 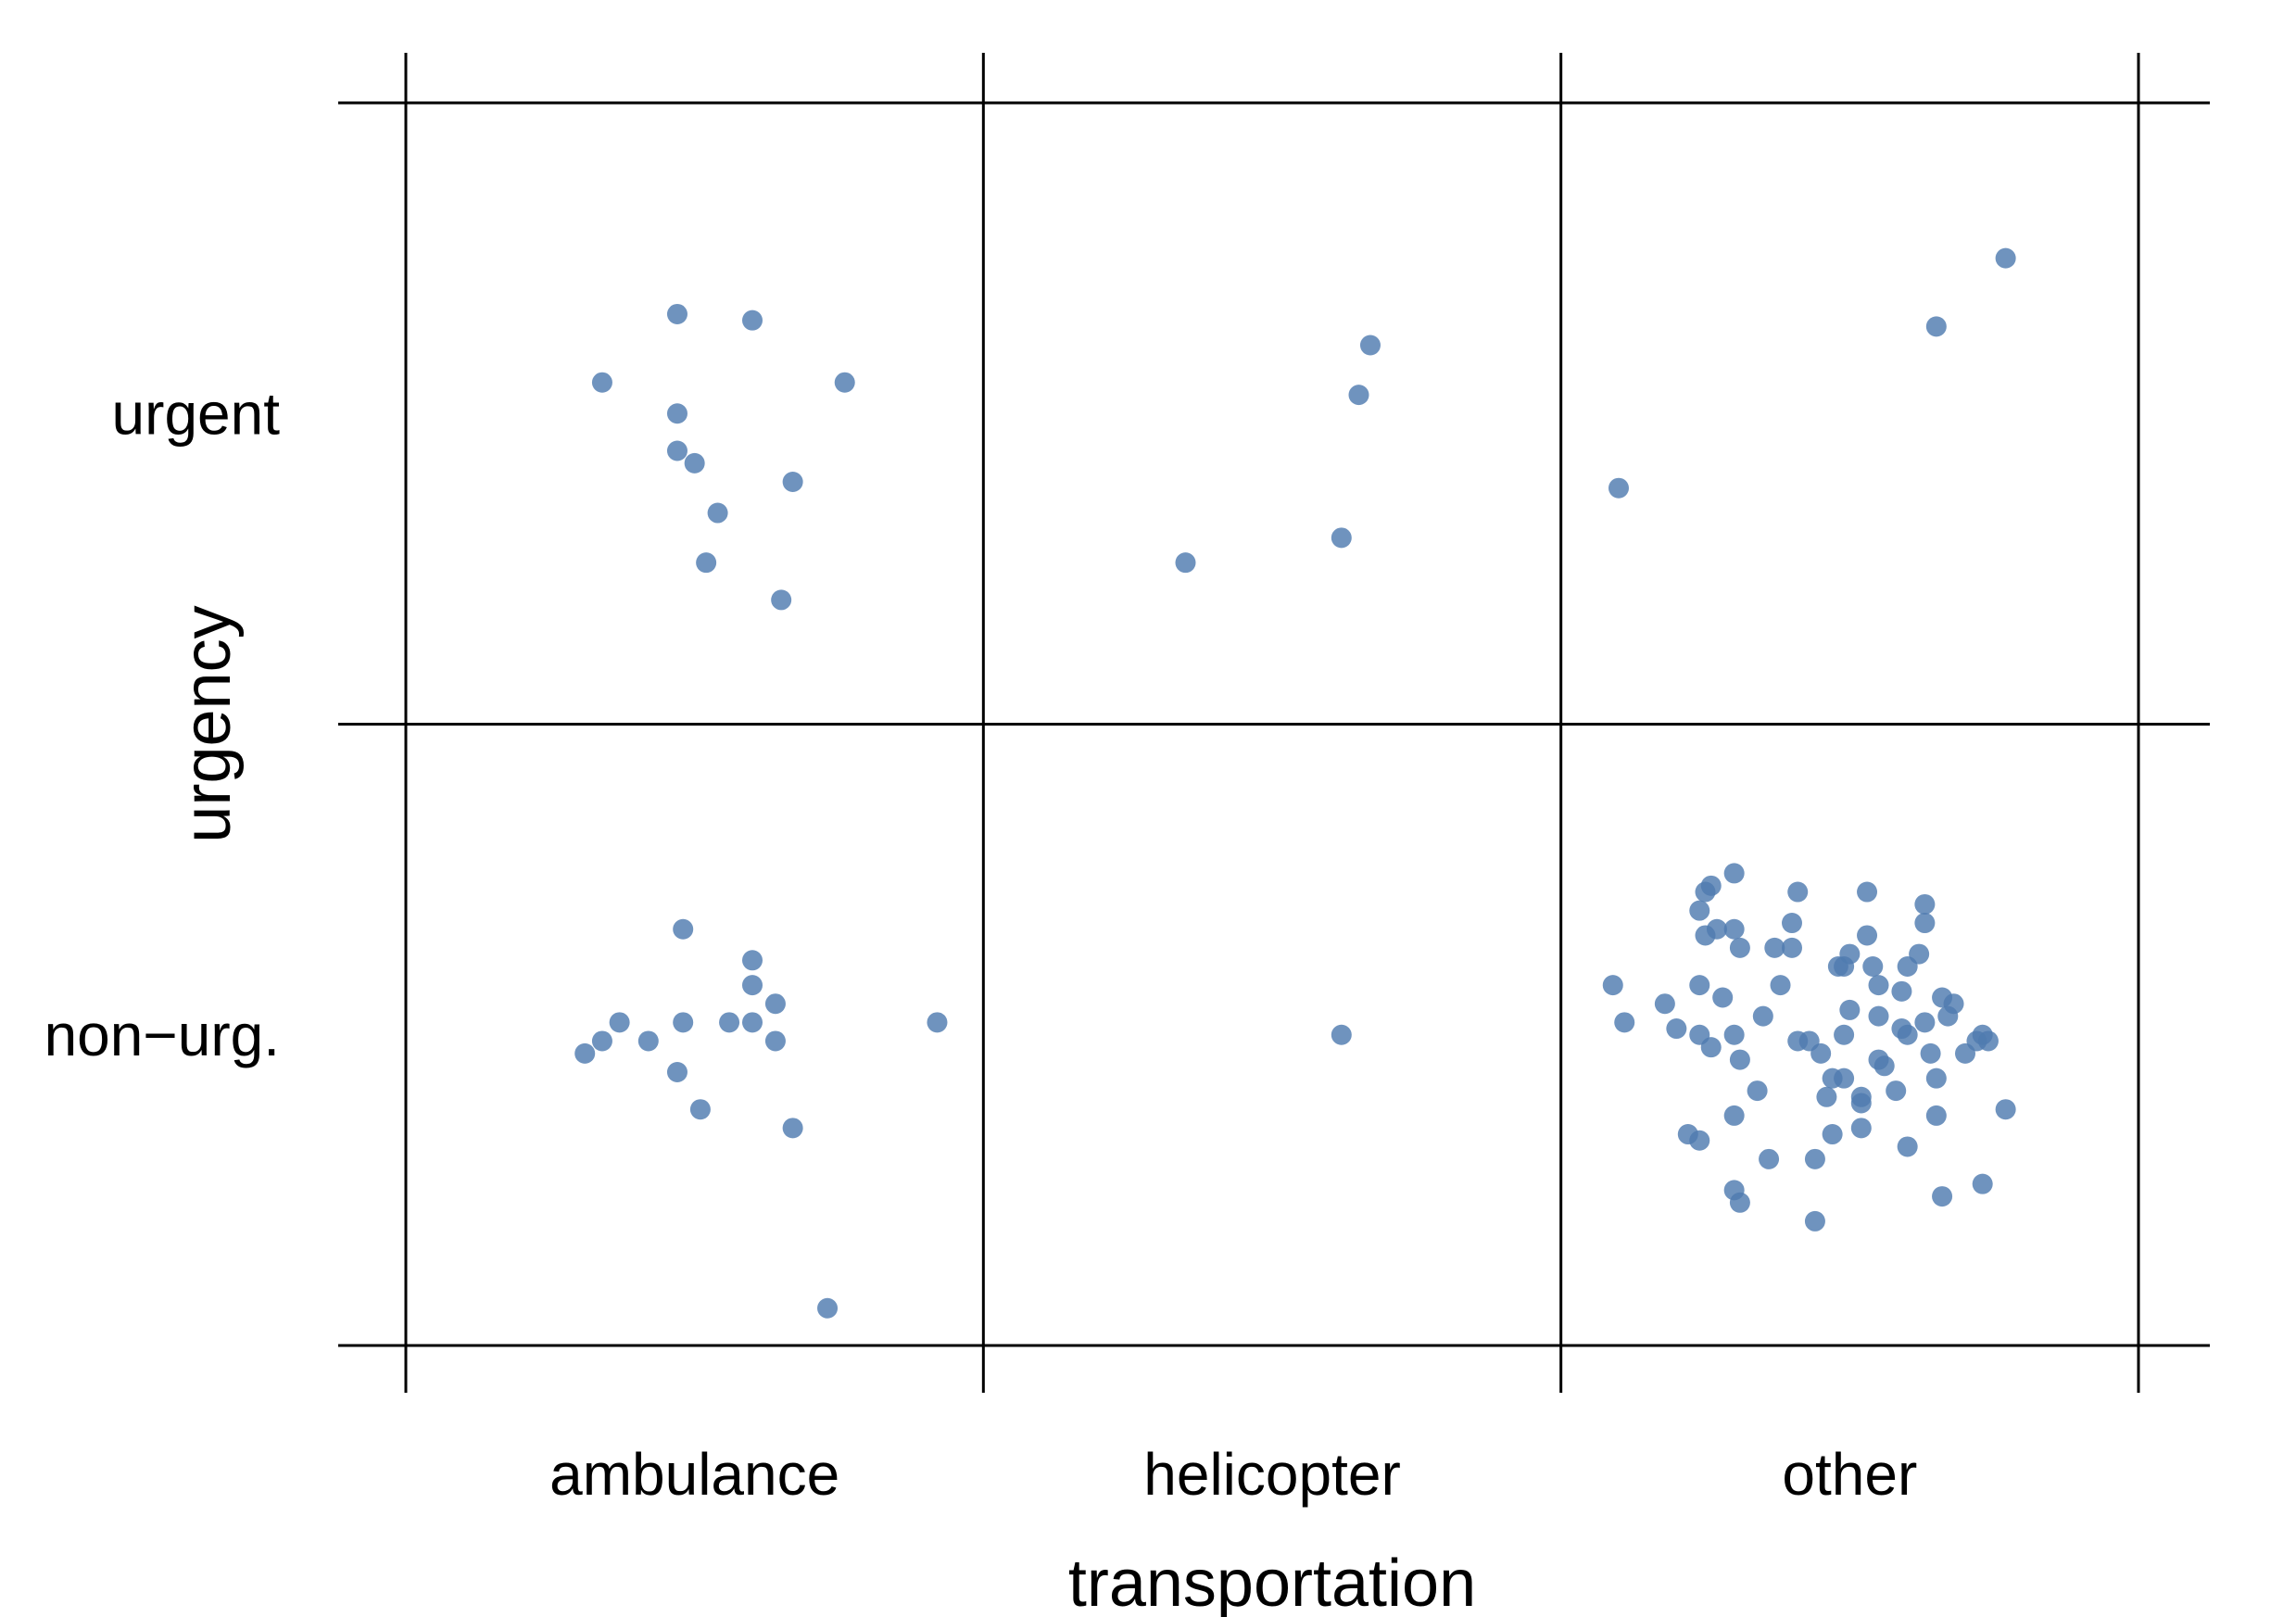 I want to click on y-tick-label: urgent, so click(x=197, y=413).